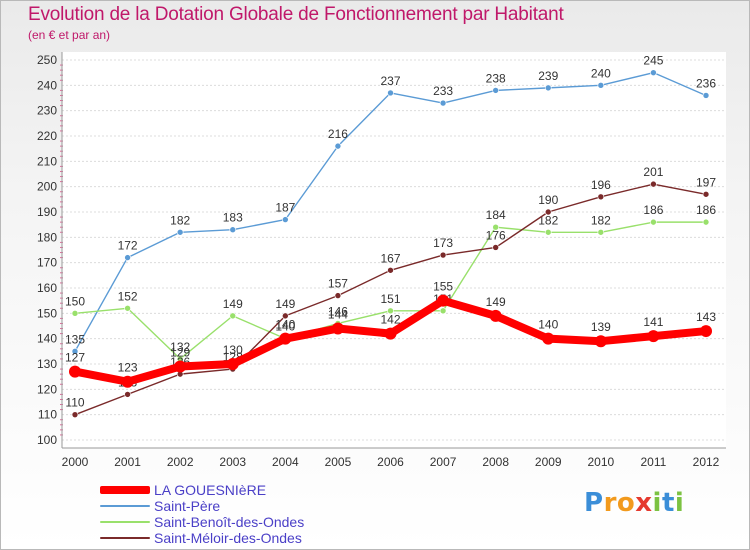 This screenshot has width=750, height=550. I want to click on y-tick-label: 130, so click(47, 364).